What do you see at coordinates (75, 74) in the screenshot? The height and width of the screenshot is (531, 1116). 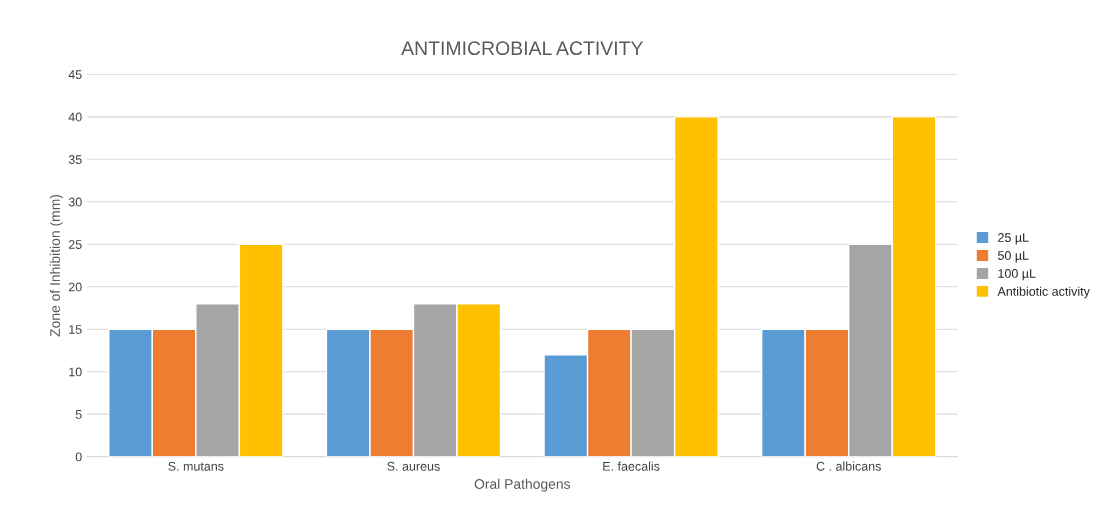 I see `y-tick-label: 45` at bounding box center [75, 74].